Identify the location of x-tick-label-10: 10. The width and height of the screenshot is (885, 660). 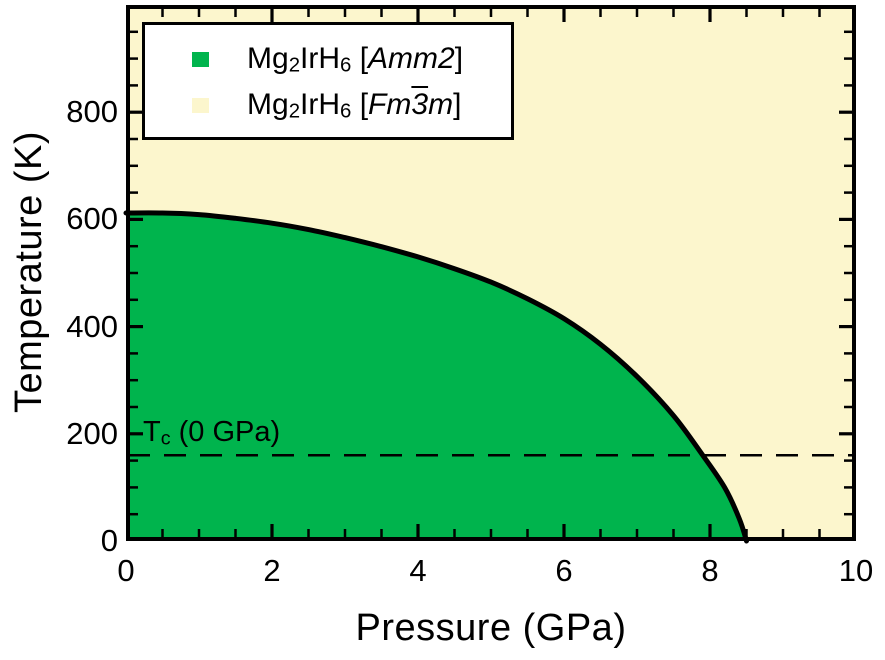
(856, 570).